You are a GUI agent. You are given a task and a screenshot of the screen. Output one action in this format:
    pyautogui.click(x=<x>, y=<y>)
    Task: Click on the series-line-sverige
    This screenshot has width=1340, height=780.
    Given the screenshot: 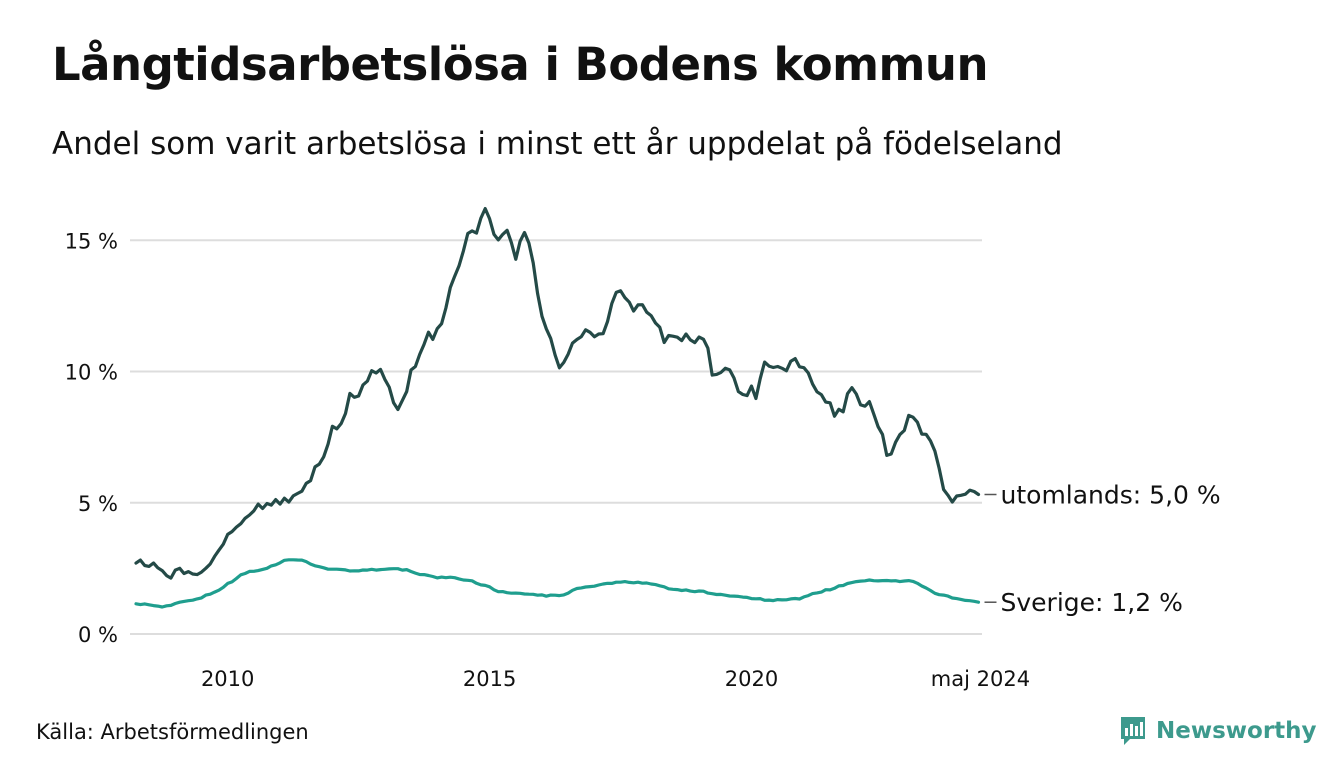 What is the action you would take?
    pyautogui.click(x=557, y=583)
    